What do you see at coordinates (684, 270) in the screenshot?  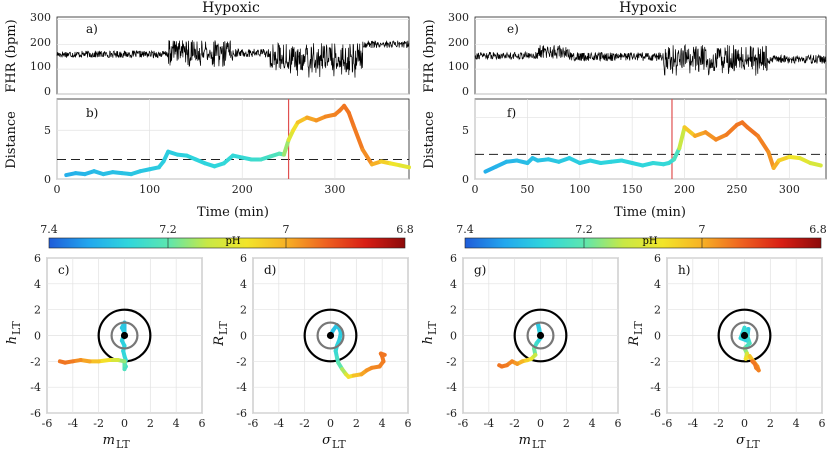 I see `panel-label: h)` at bounding box center [684, 270].